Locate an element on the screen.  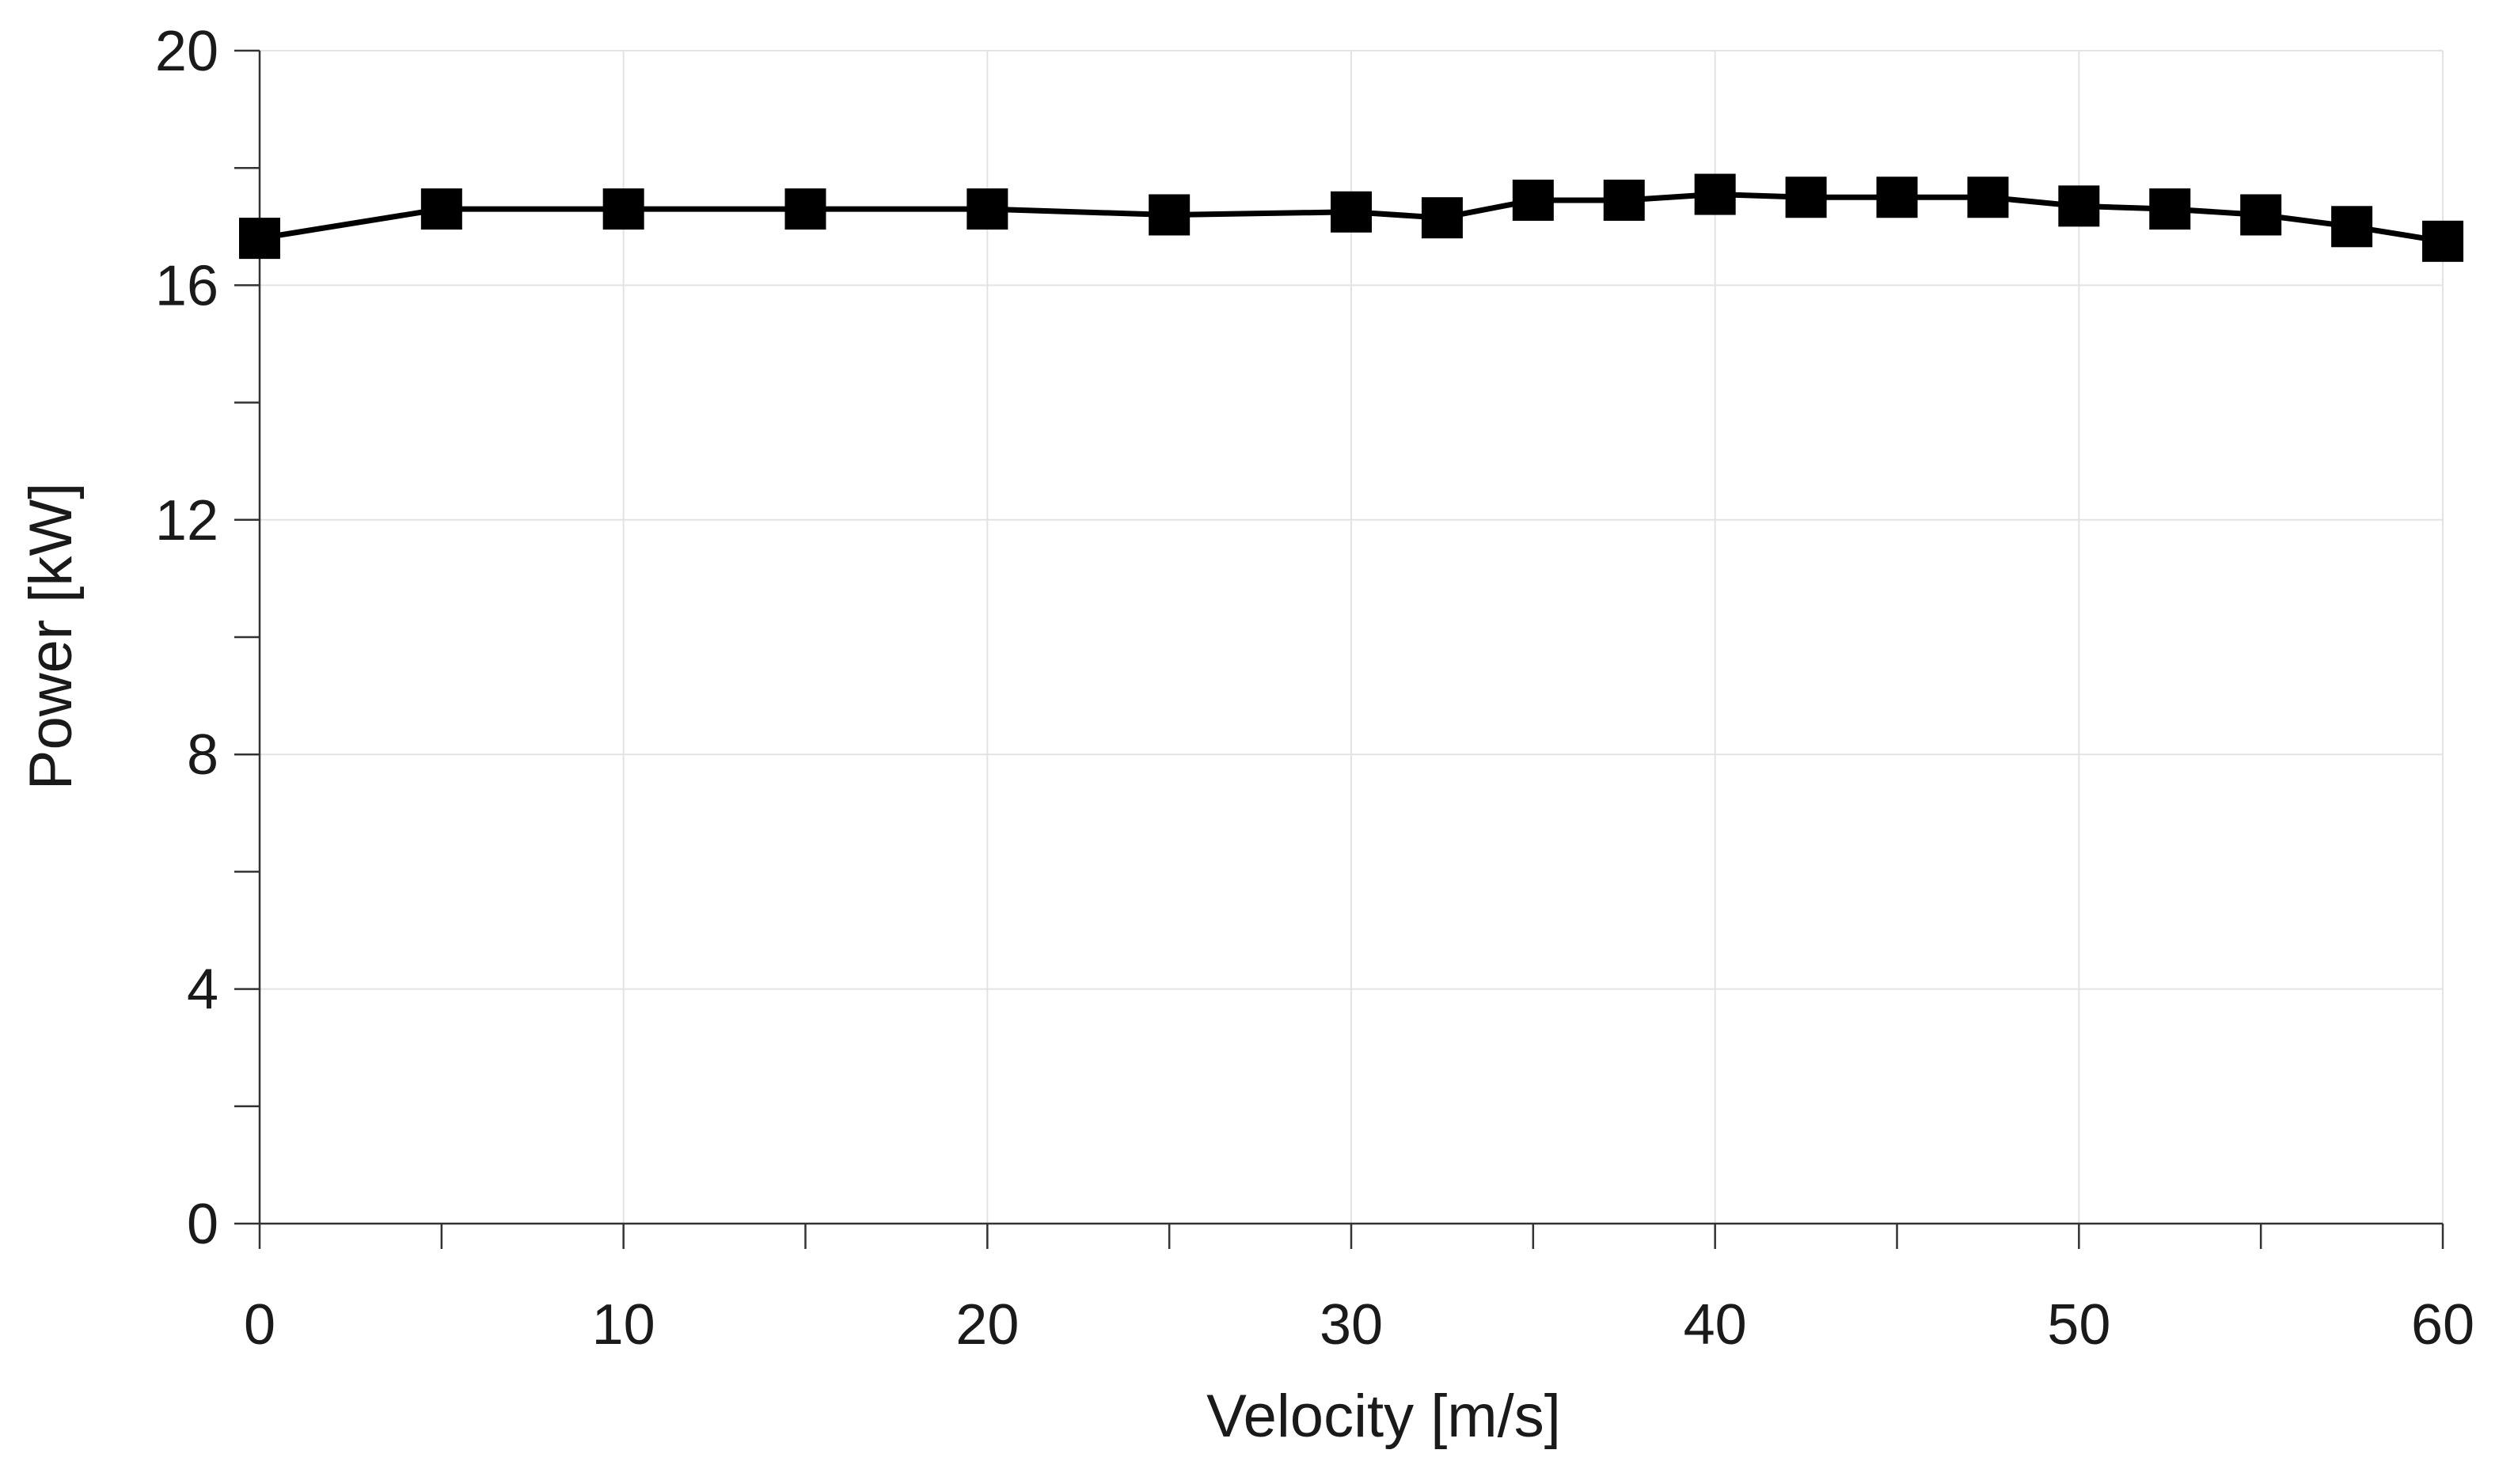
y-tick-label: 20 is located at coordinates (186, 51).